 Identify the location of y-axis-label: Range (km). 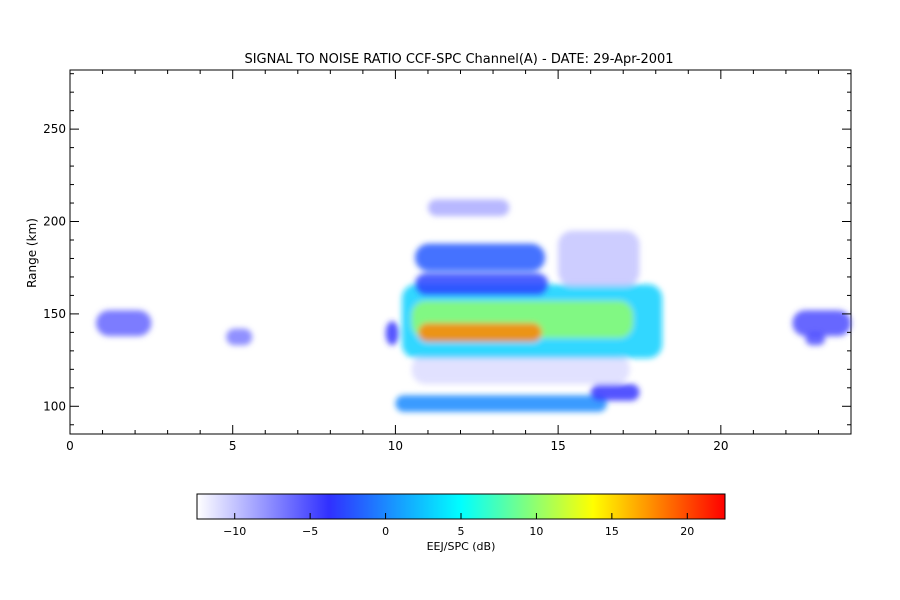
(32, 253).